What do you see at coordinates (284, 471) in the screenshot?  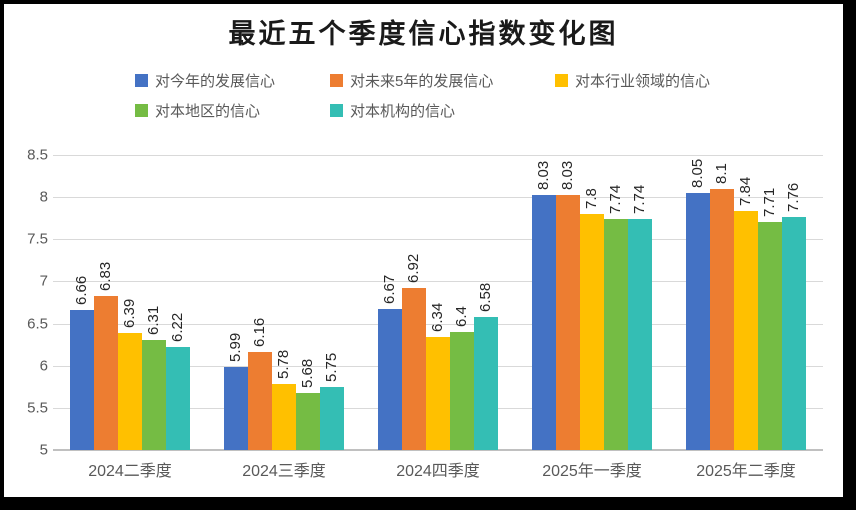 I see `x-category-label: 2024三季度` at bounding box center [284, 471].